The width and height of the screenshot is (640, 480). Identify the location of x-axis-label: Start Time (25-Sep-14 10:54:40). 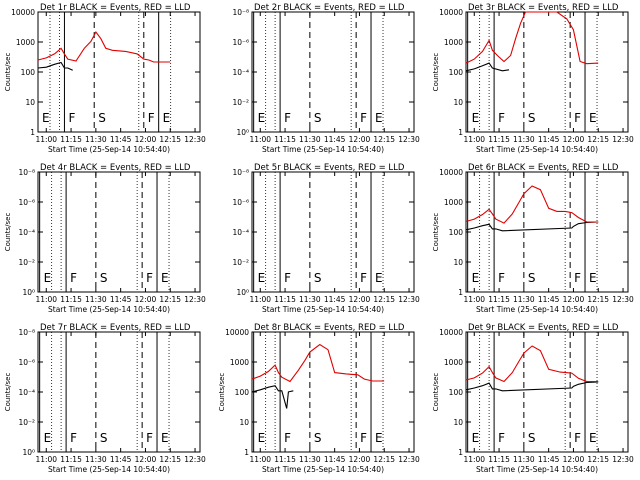
(537, 149).